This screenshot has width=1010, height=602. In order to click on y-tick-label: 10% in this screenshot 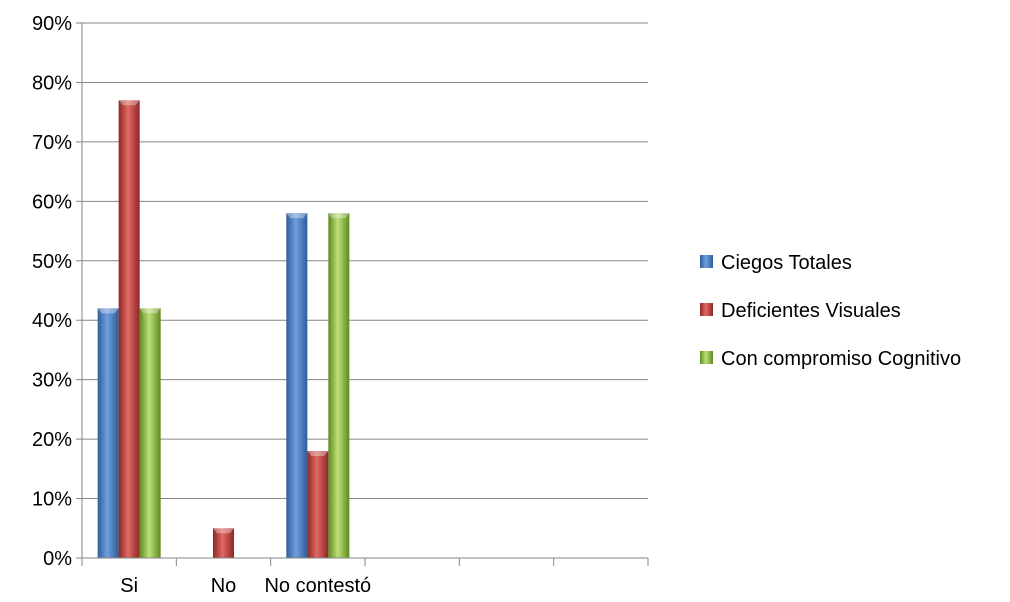, I will do `click(52, 500)`.